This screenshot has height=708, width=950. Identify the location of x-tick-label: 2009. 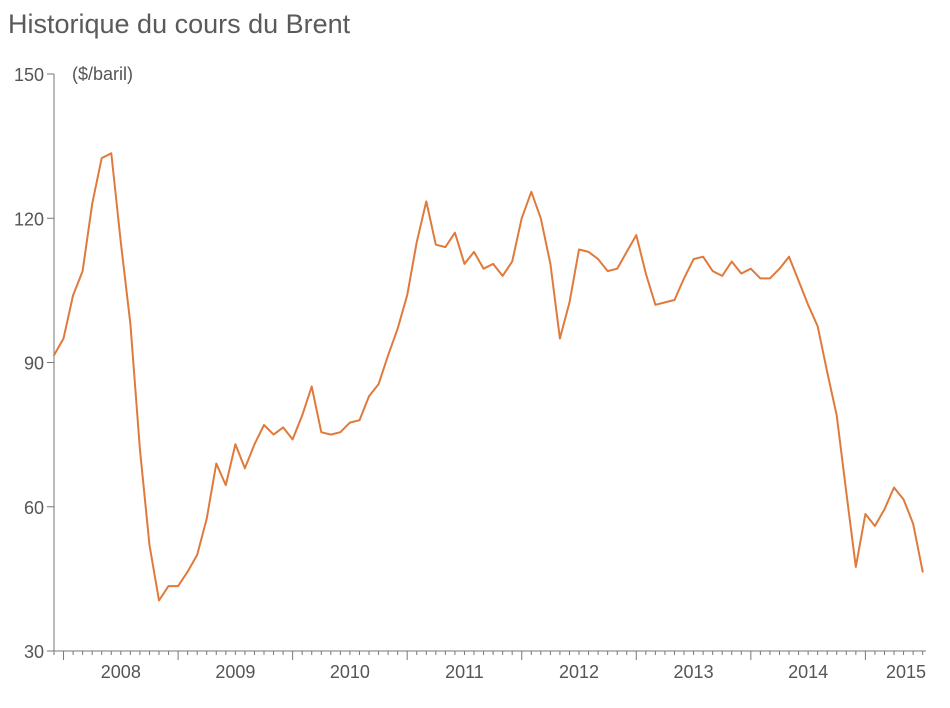
(235, 672).